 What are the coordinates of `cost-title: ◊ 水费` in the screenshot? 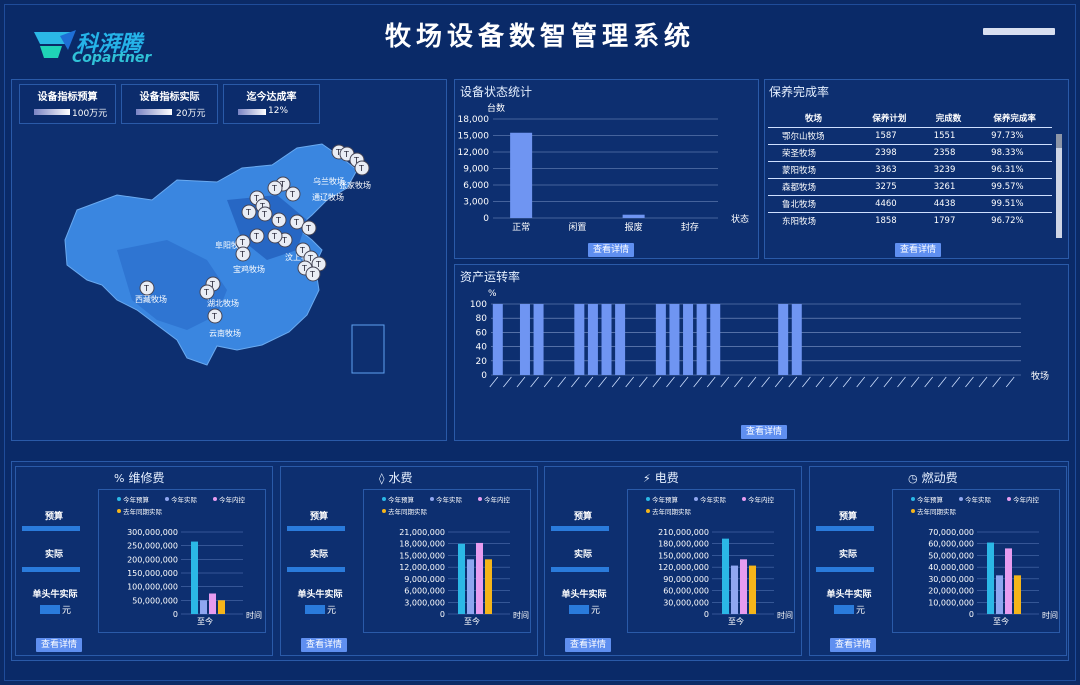 It's located at (395, 477).